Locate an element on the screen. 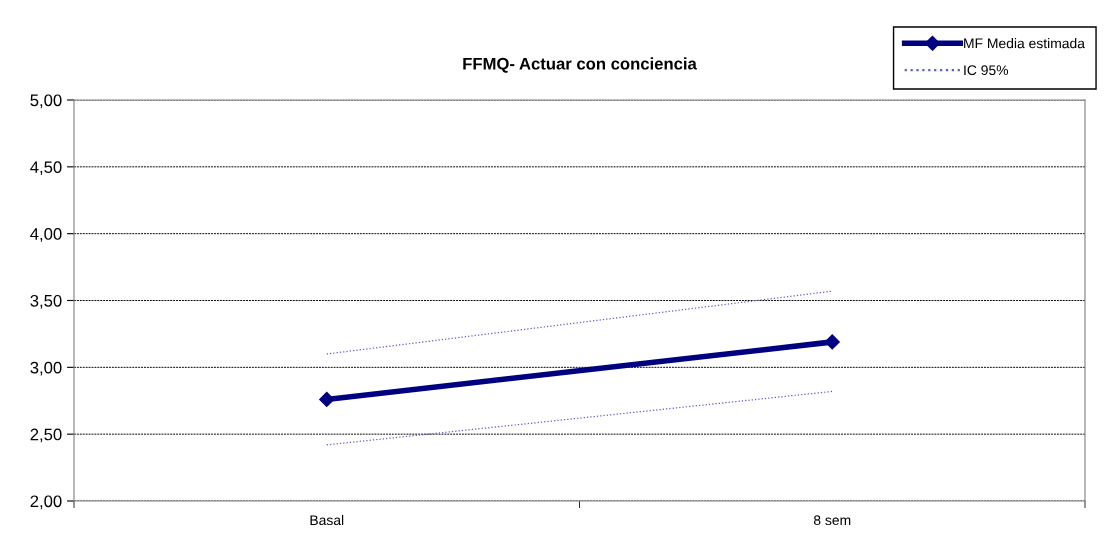  y-tick-label: 4,00 is located at coordinates (46, 235).